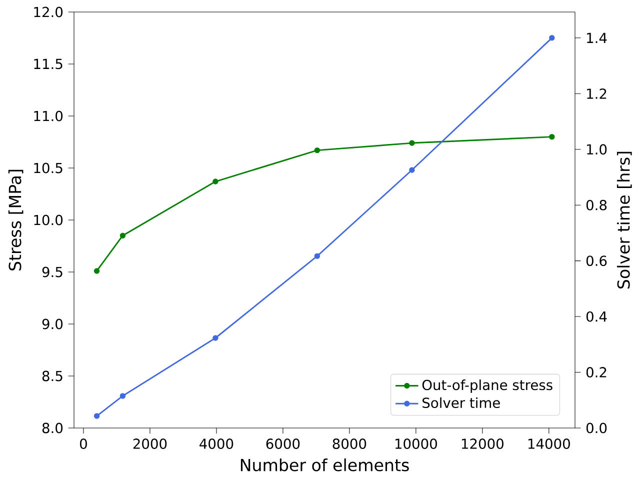 The image size is (636, 477). What do you see at coordinates (48, 220) in the screenshot?
I see `y-tick-label: 10.0` at bounding box center [48, 220].